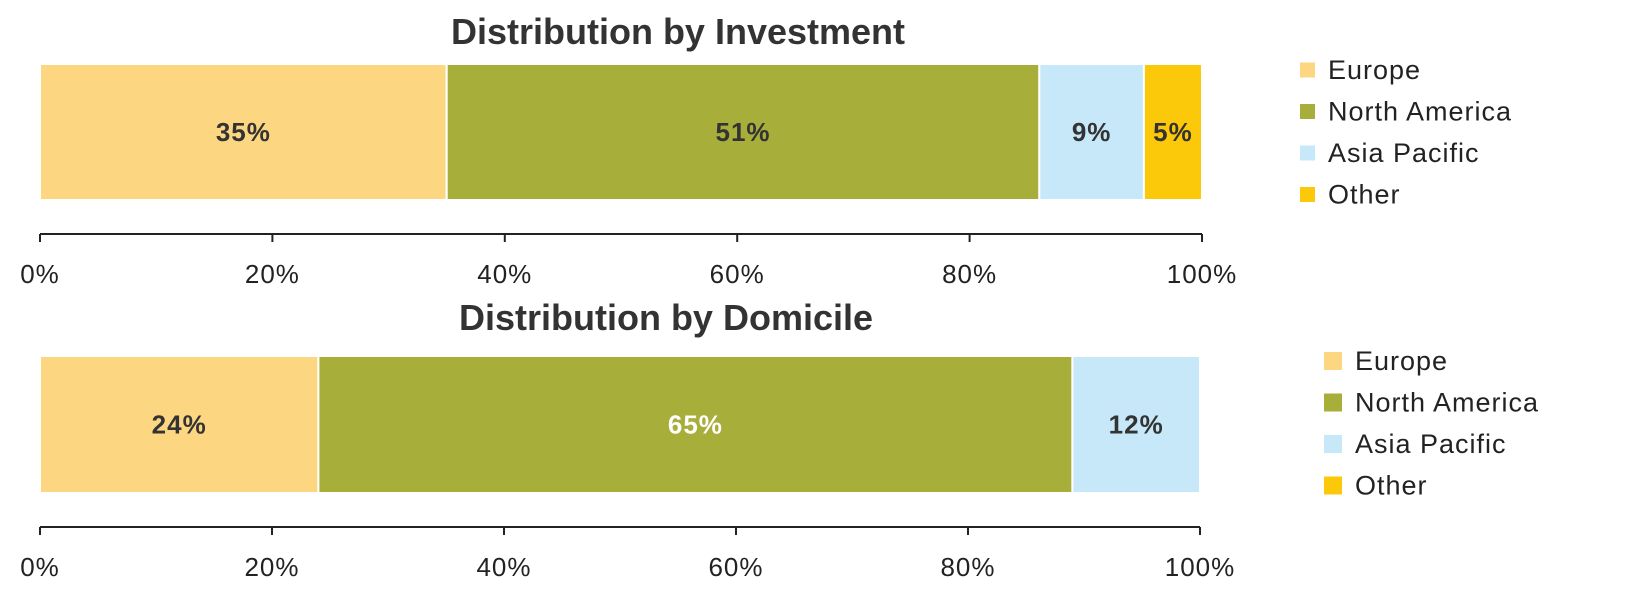 Image resolution: width=1641 pixels, height=602 pixels. I want to click on data-label: 51%, so click(742, 132).